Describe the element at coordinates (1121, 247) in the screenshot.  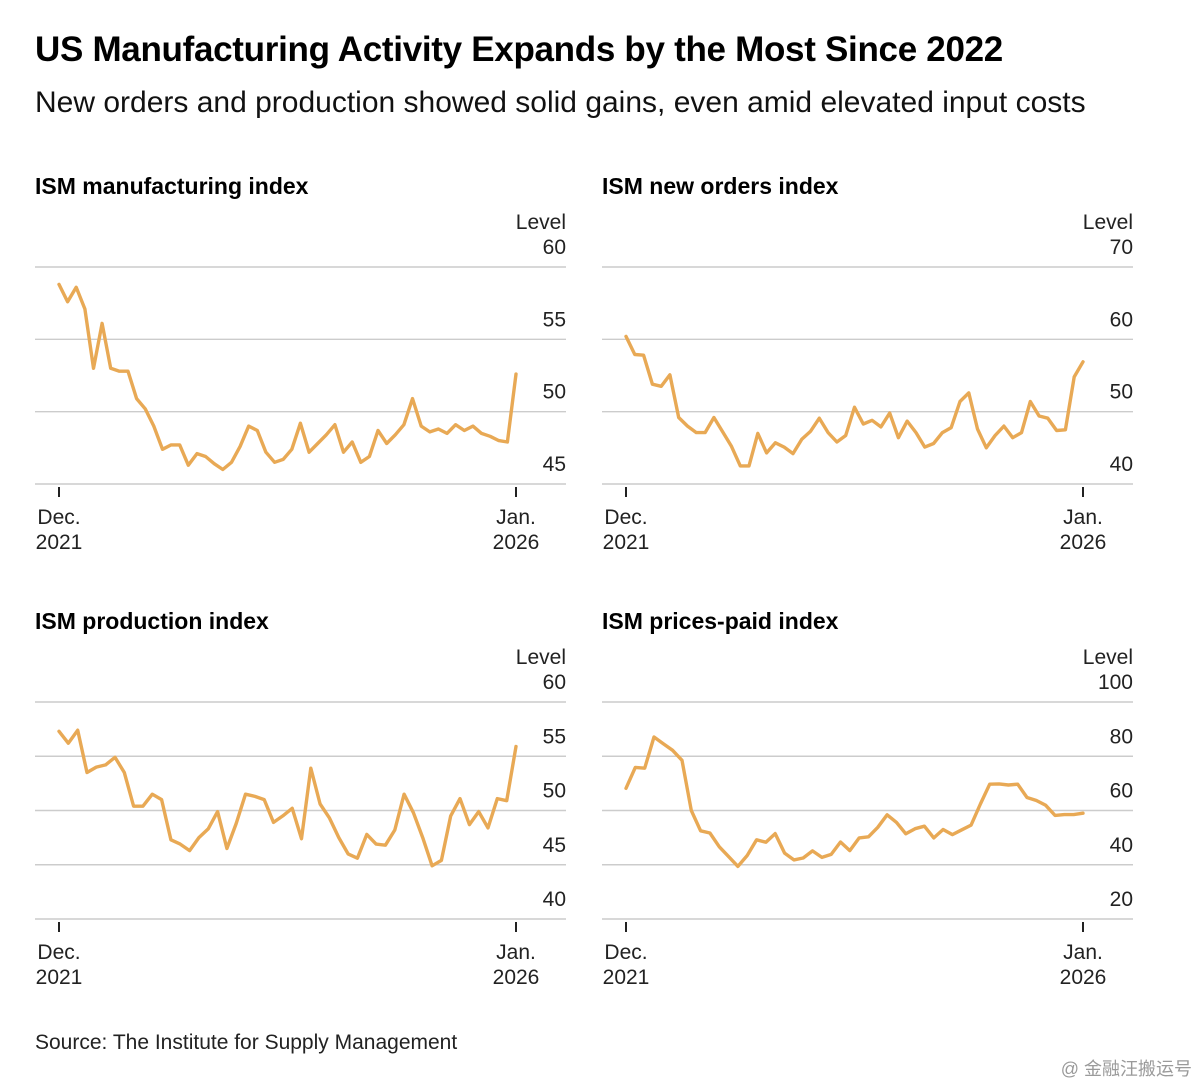
I see `y-tick-label: 70` at that location.